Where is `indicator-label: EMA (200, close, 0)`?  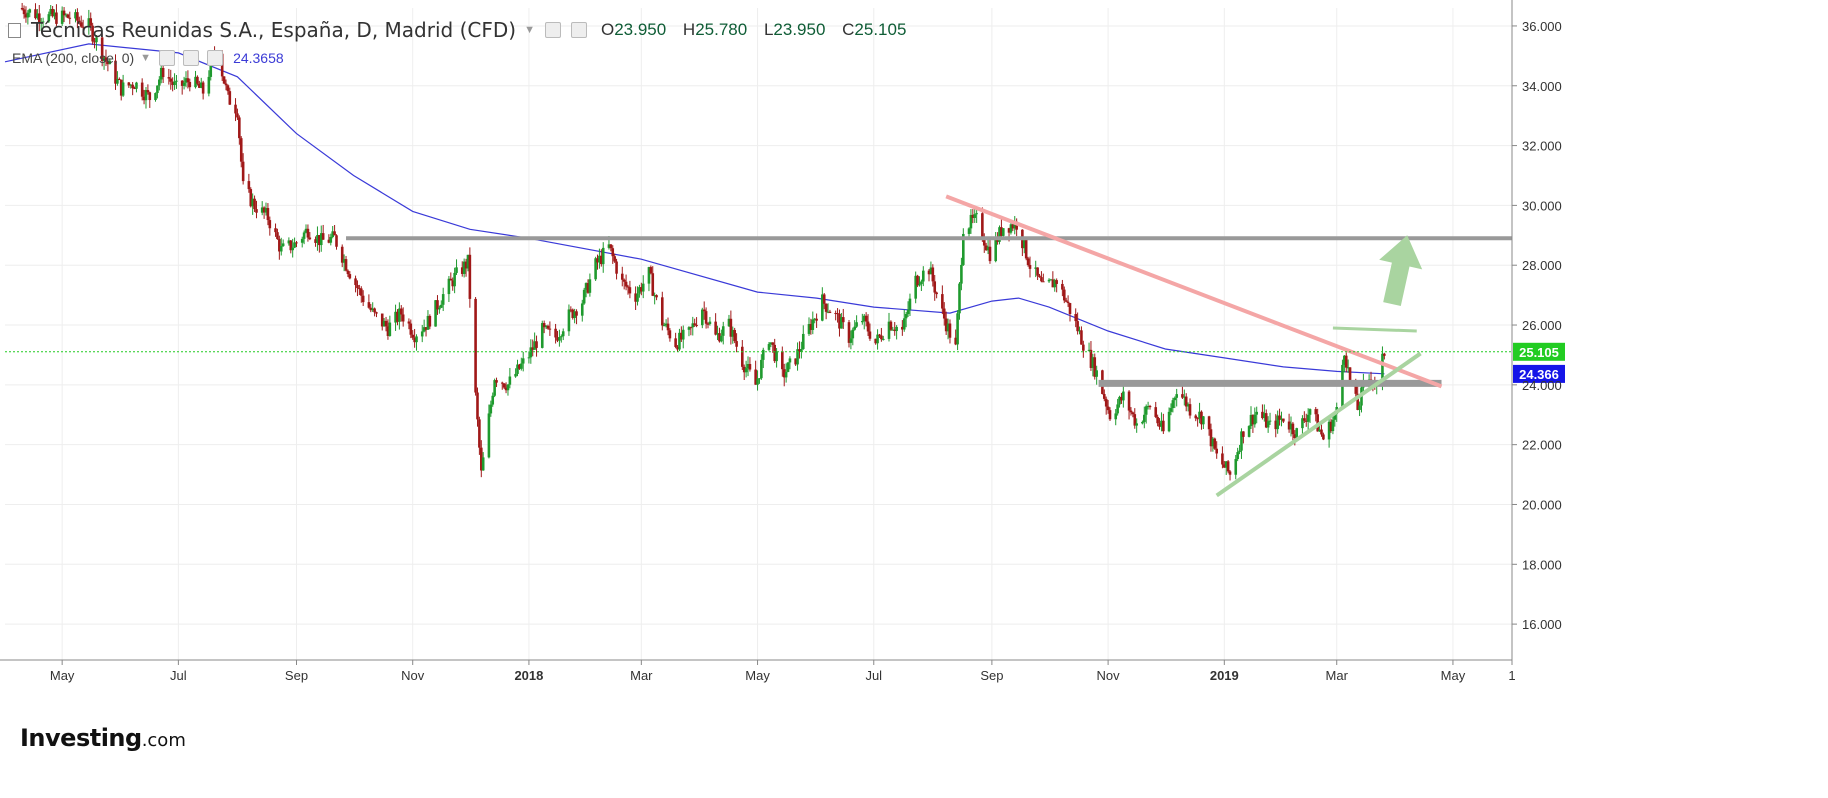 indicator-label: EMA (200, close, 0) is located at coordinates (73, 58).